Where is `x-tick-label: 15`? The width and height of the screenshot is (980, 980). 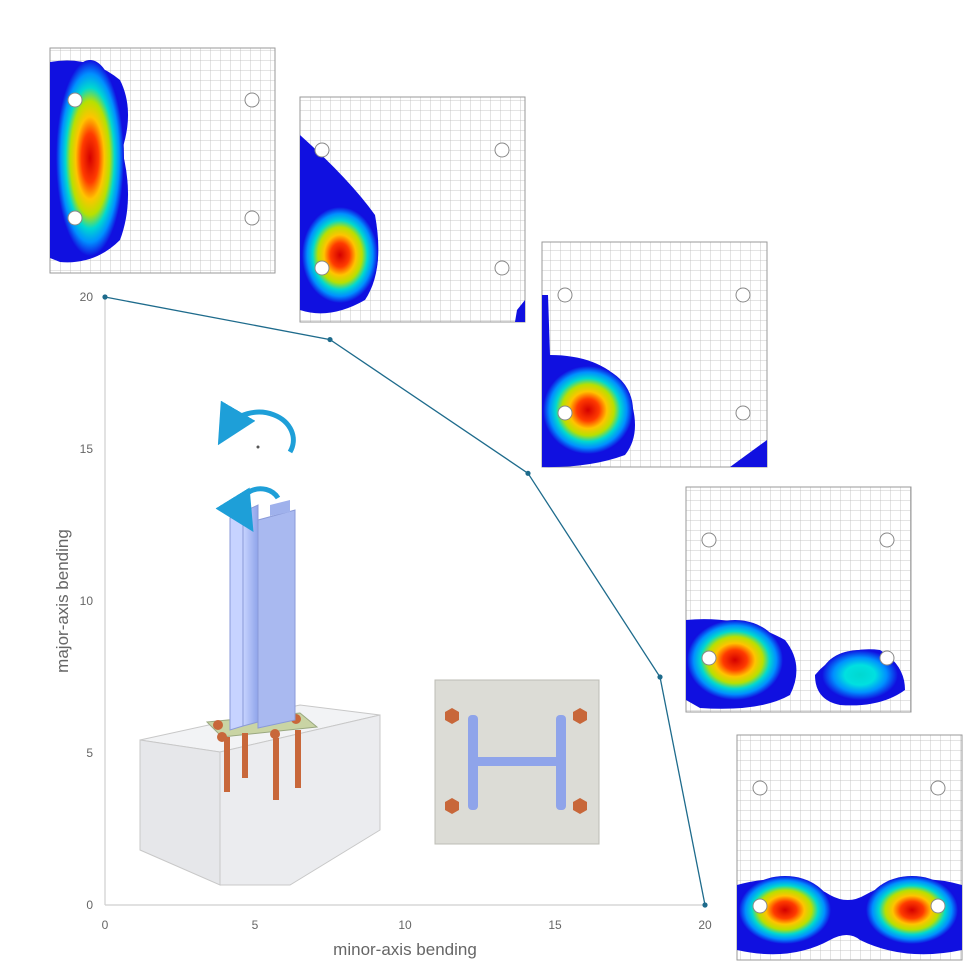
x-tick-label: 15 is located at coordinates (555, 925).